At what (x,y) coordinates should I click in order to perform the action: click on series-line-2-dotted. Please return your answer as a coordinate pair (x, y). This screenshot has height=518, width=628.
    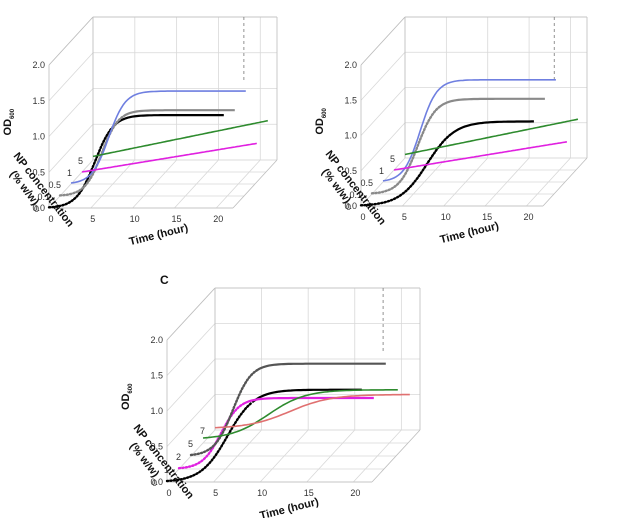
    Looking at the image, I should click on (223, 413).